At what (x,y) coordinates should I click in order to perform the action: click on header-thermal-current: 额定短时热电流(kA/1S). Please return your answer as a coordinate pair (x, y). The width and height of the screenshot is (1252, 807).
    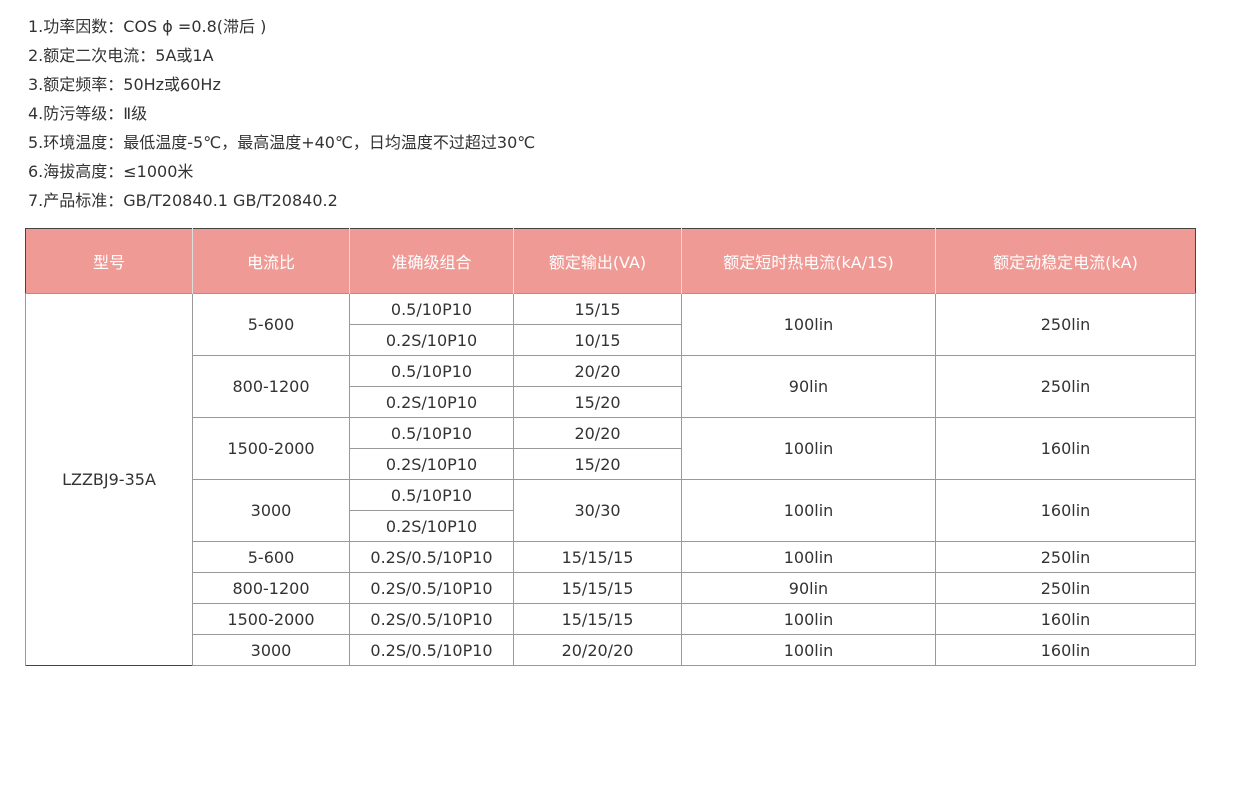
    Looking at the image, I should click on (808, 261).